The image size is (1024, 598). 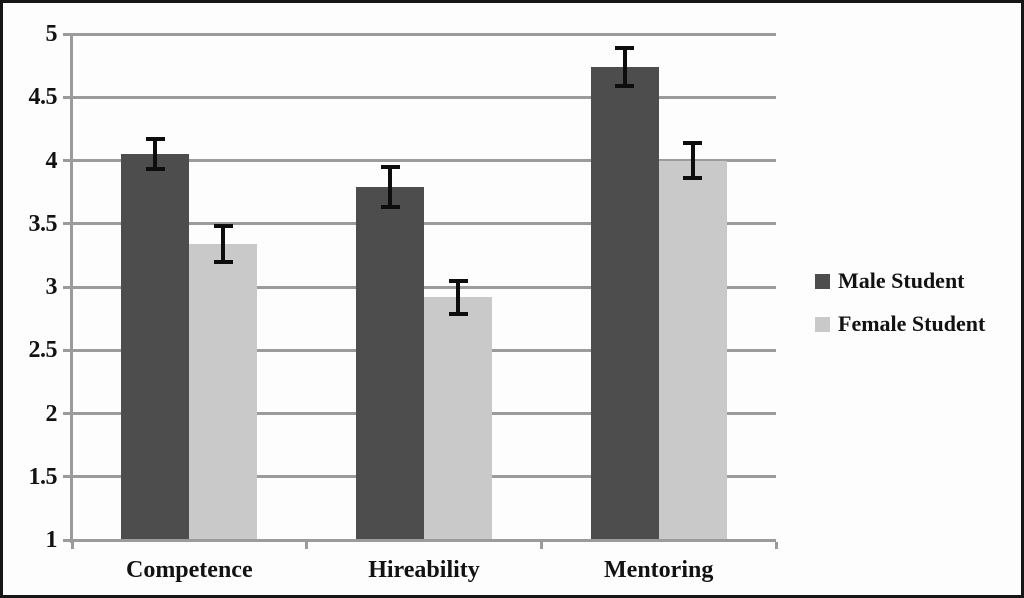 I want to click on legend-label-male-student: Male Student, so click(x=901, y=280).